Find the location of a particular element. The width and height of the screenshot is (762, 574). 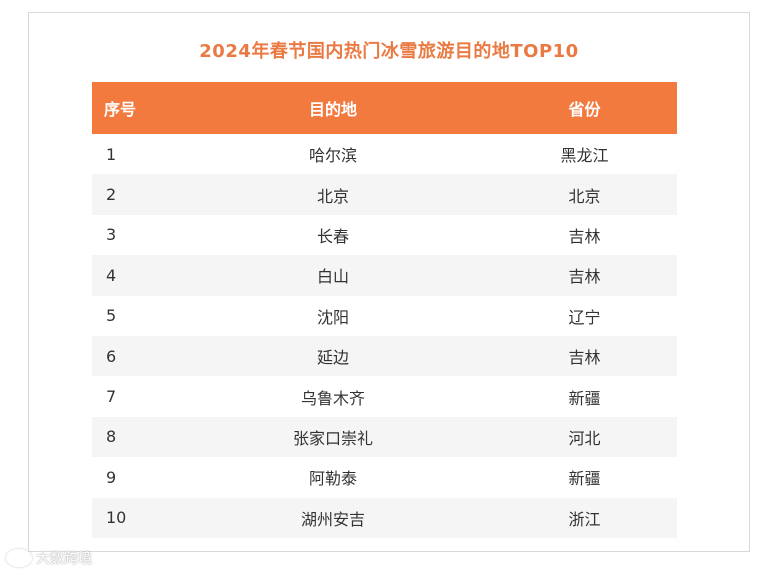

cell-rank: 6 is located at coordinates (138, 356).